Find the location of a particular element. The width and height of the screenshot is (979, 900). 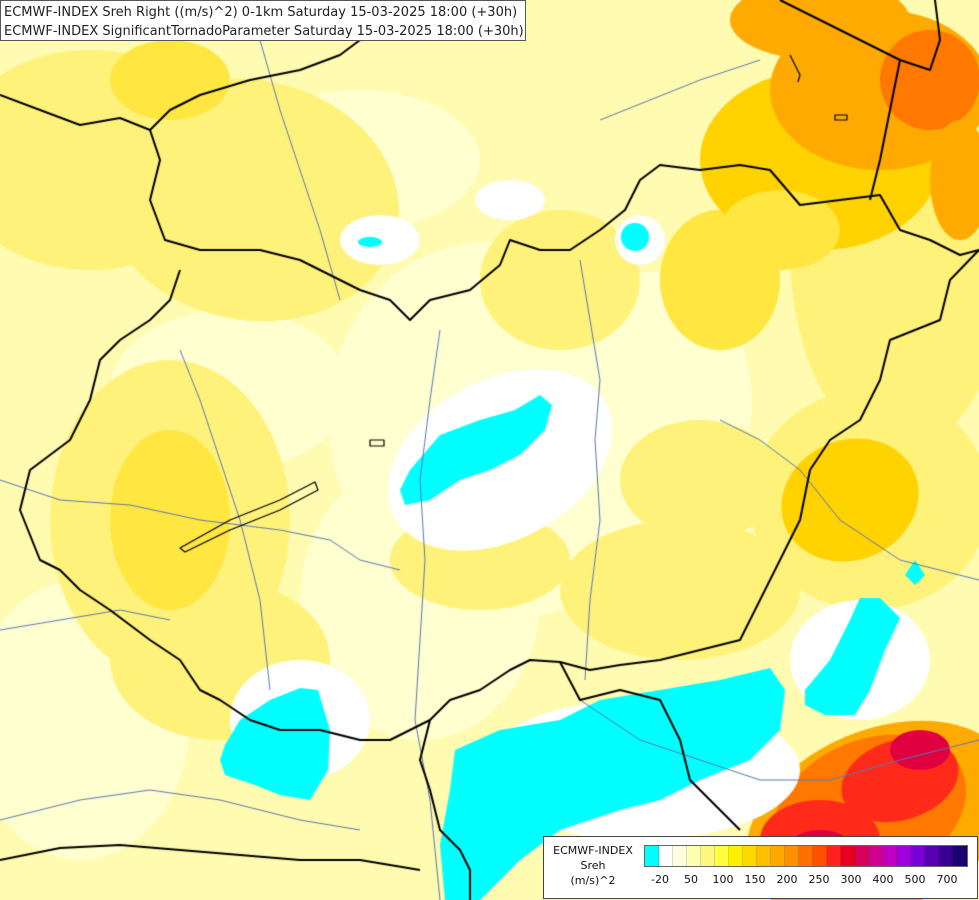

legend-tick-row: -20 50 100 150 200 250 300 400 500 700 is located at coordinates (809, 880).